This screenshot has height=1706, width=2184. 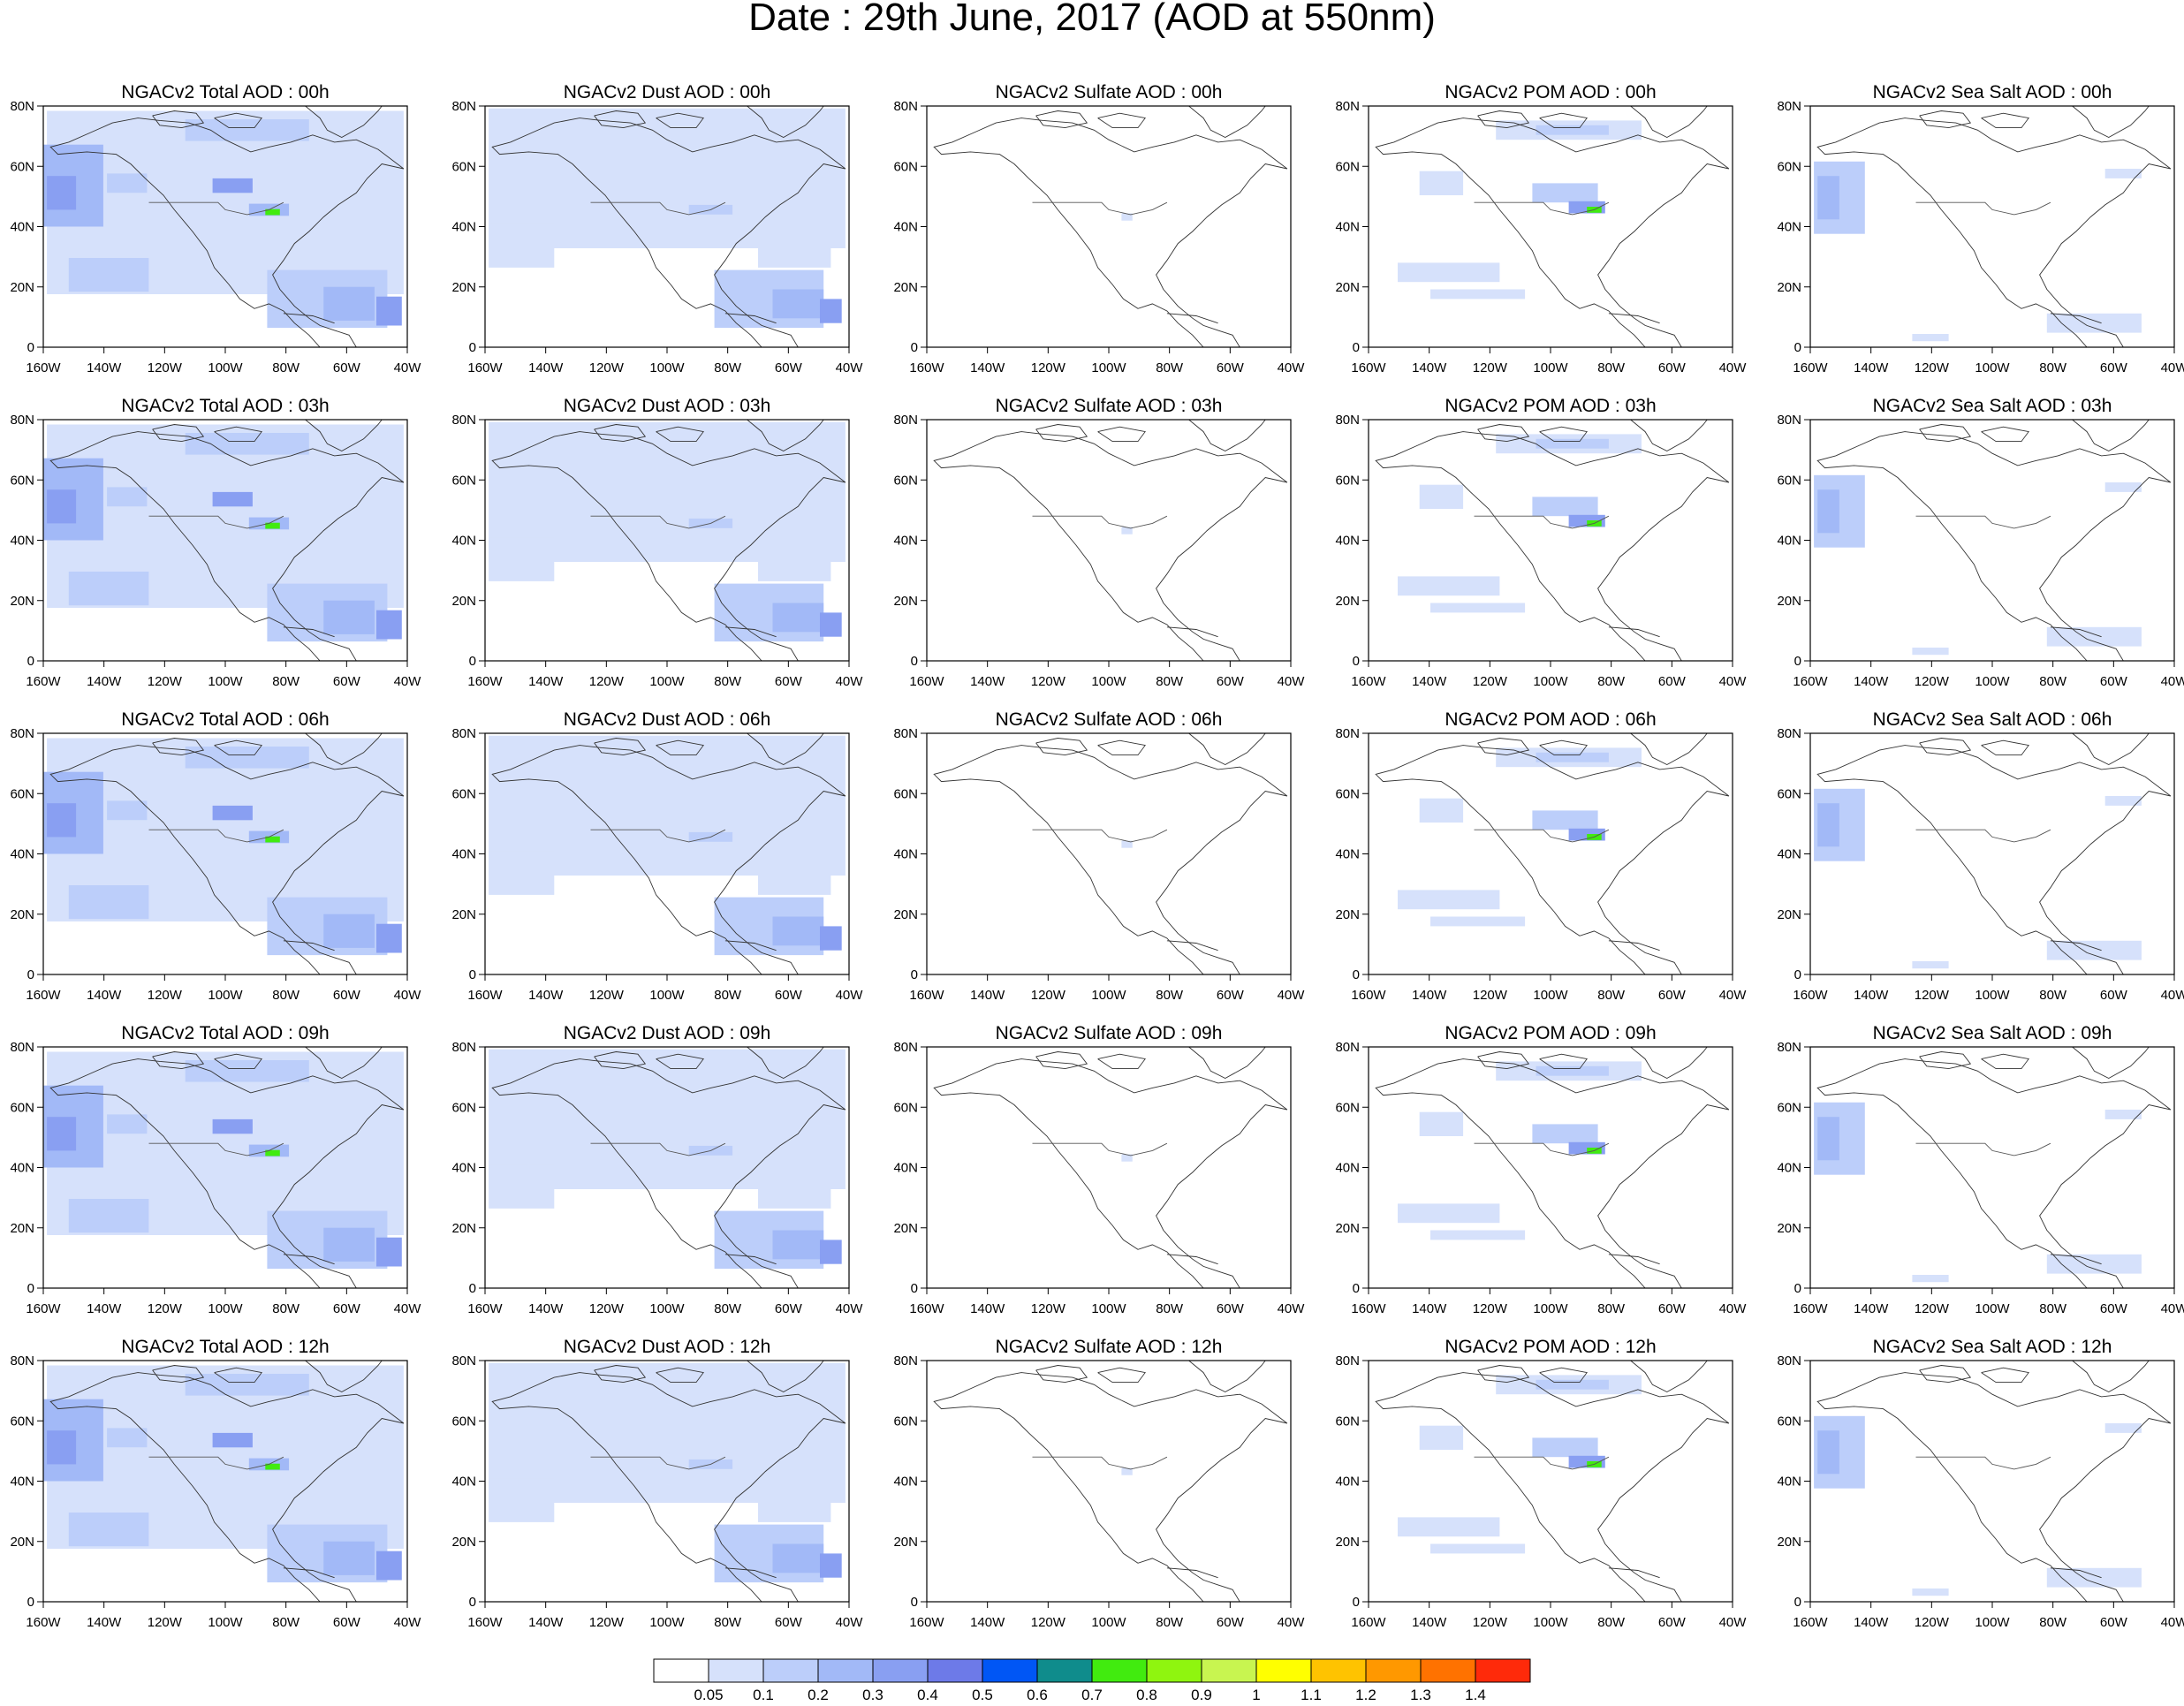 What do you see at coordinates (708, 1695) in the screenshot?
I see `colorbar-label: 0.05` at bounding box center [708, 1695].